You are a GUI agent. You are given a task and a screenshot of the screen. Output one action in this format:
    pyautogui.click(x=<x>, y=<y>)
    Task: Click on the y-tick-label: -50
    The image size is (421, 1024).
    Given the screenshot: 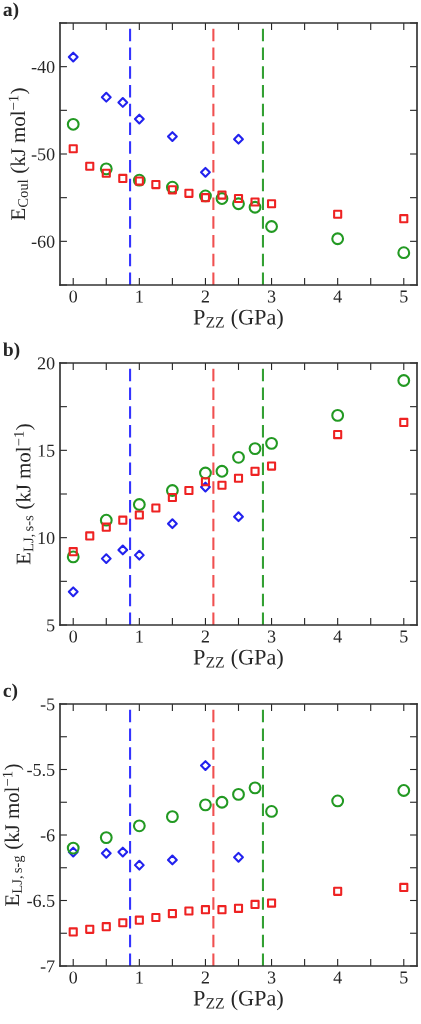 What is the action you would take?
    pyautogui.click(x=43, y=154)
    